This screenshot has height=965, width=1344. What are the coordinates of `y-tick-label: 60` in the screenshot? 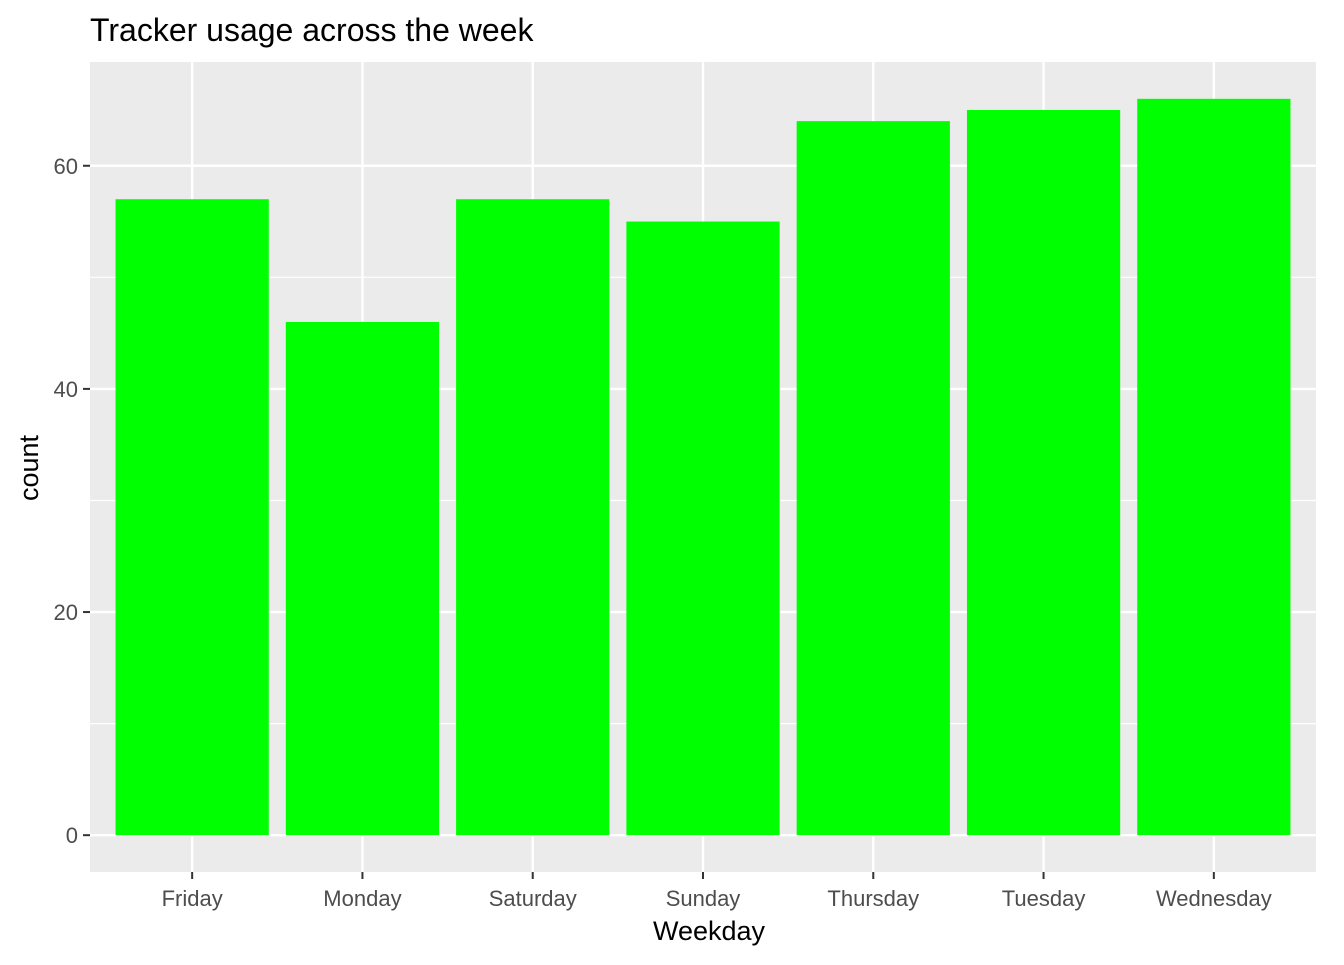 It's located at (66, 166).